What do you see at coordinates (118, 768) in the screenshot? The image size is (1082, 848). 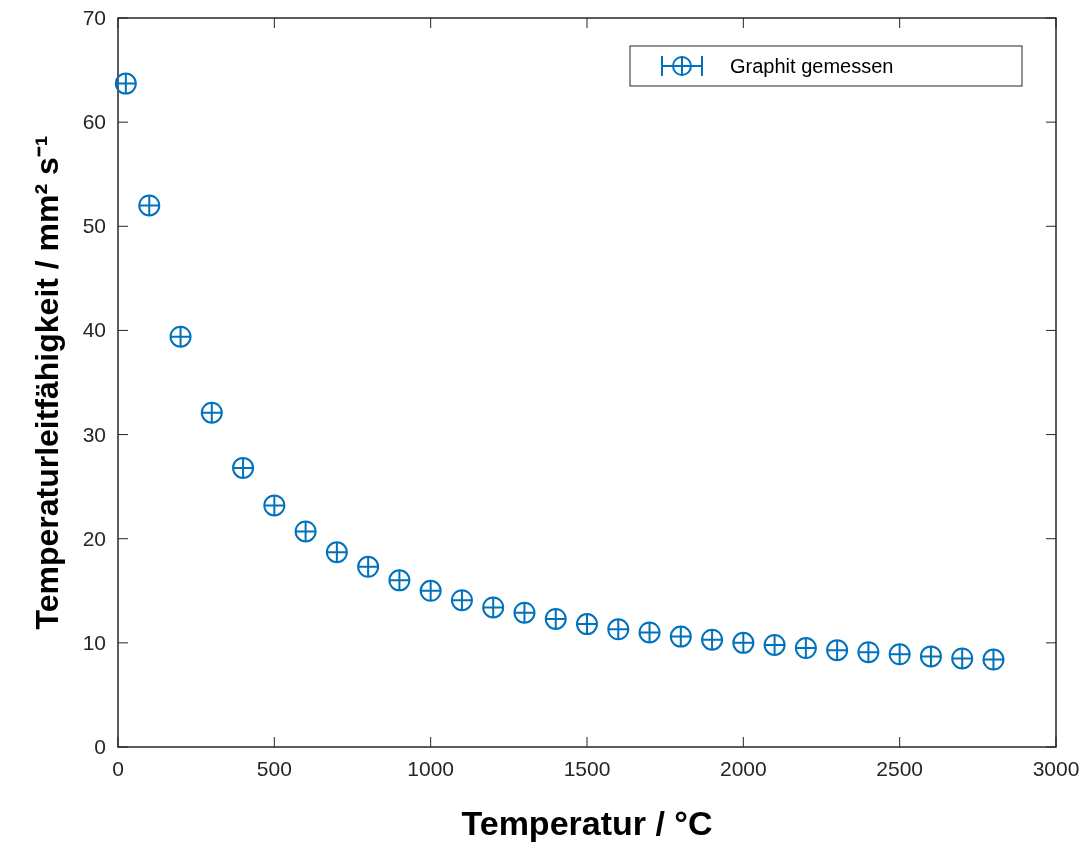 I see `x-tick-label: 0` at bounding box center [118, 768].